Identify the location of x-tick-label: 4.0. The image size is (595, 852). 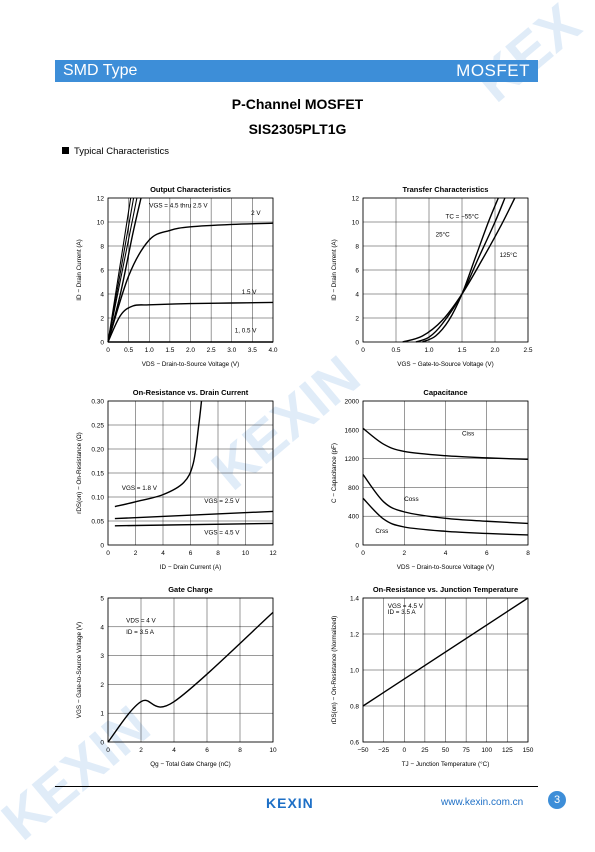
(272, 350).